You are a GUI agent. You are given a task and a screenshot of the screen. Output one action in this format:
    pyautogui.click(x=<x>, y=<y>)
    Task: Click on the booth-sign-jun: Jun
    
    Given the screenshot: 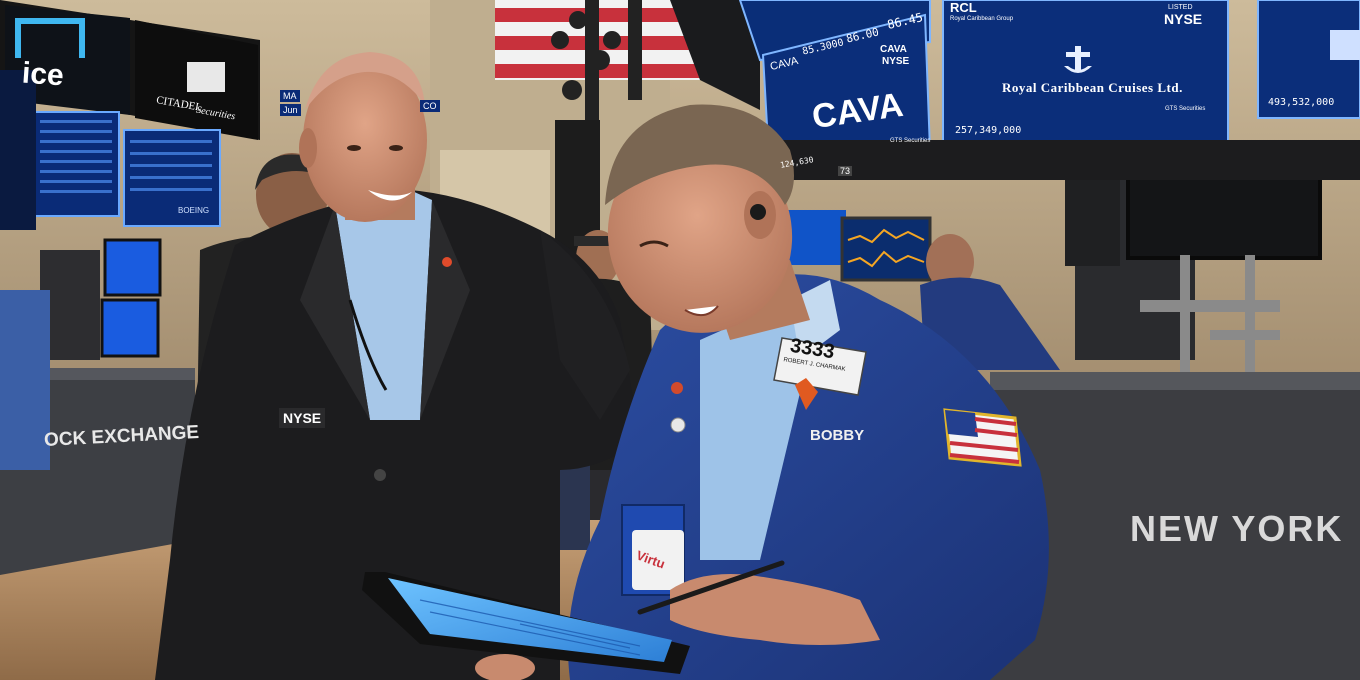 What is the action you would take?
    pyautogui.click(x=290, y=110)
    